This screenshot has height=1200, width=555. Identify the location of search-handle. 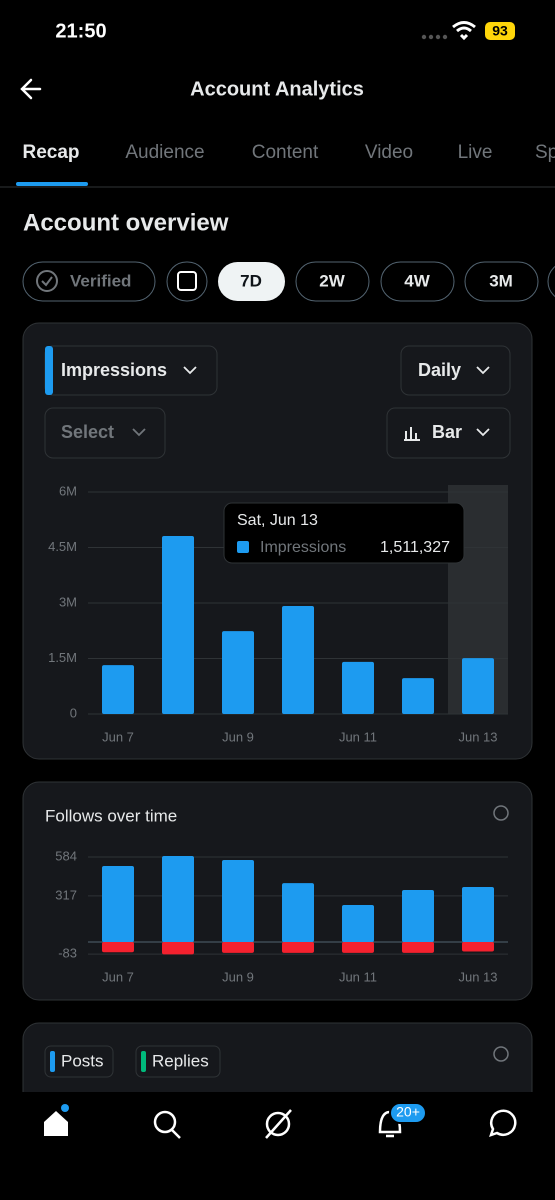
(176, 1134).